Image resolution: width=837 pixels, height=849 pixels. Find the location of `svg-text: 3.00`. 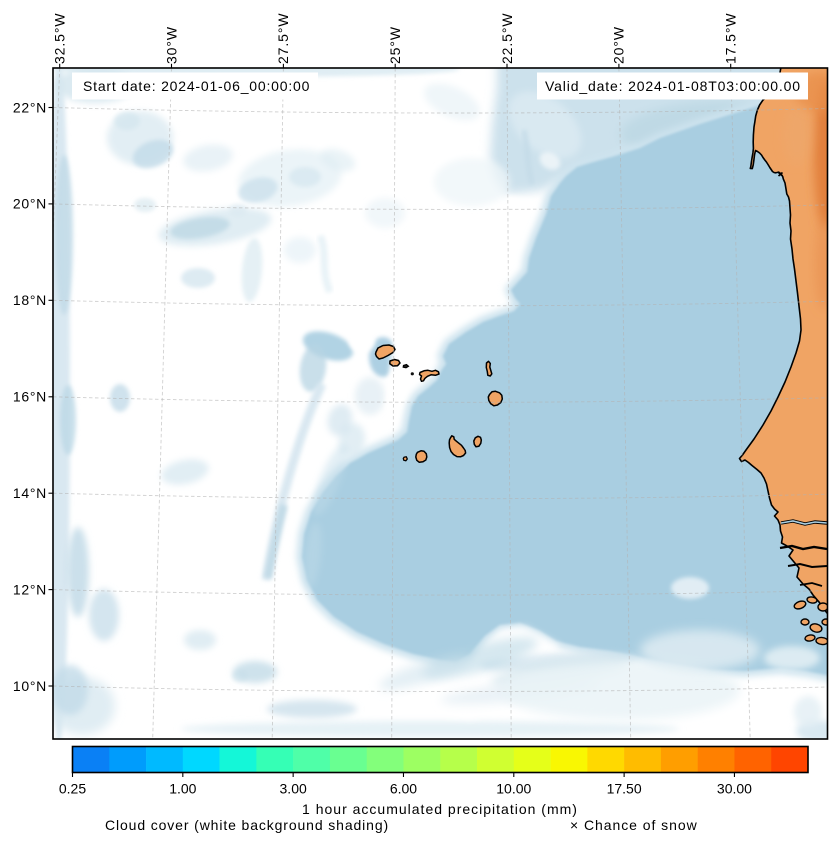

svg-text: 3.00 is located at coordinates (293, 789).